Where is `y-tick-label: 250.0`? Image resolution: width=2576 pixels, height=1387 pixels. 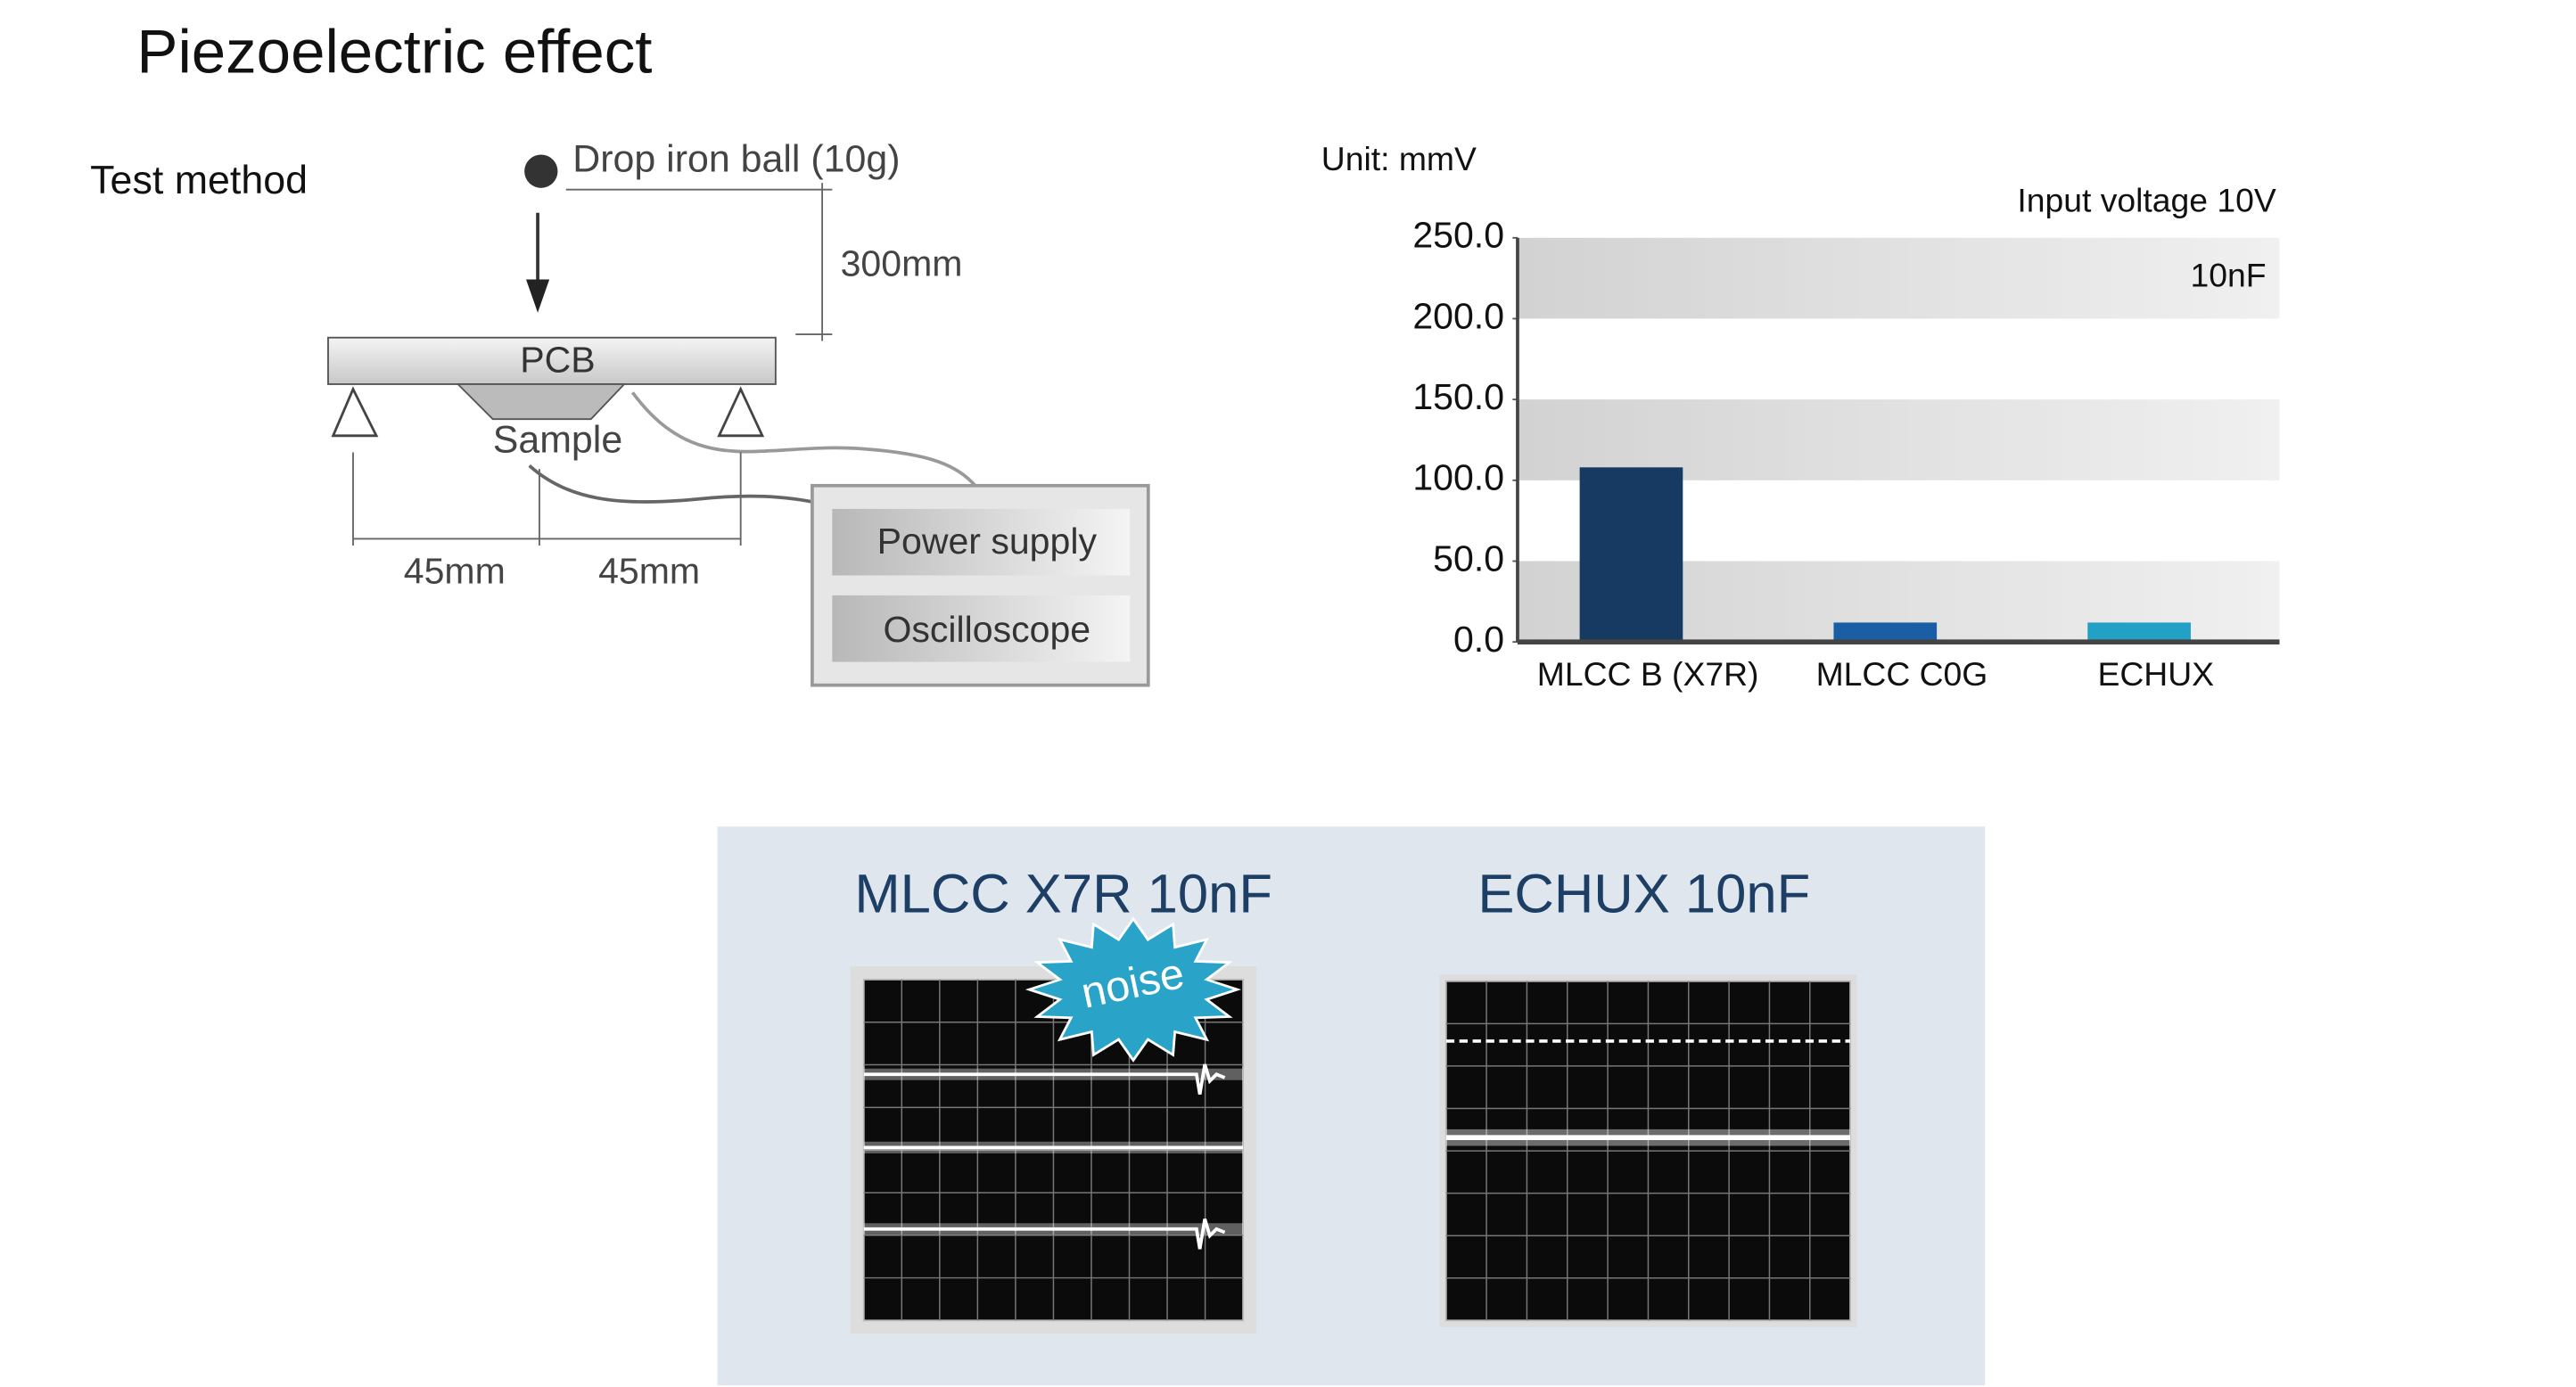
y-tick-label: 250.0 is located at coordinates (1458, 235).